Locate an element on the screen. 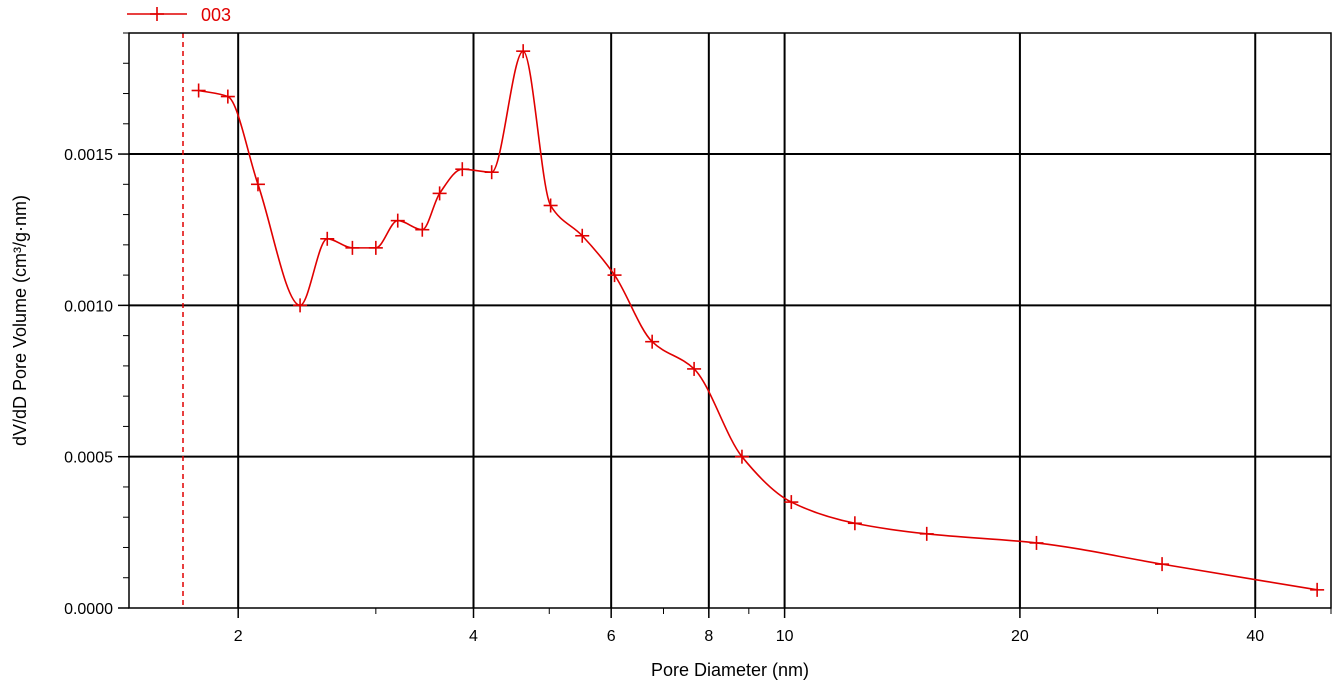  legend: 003 is located at coordinates (179, 15).